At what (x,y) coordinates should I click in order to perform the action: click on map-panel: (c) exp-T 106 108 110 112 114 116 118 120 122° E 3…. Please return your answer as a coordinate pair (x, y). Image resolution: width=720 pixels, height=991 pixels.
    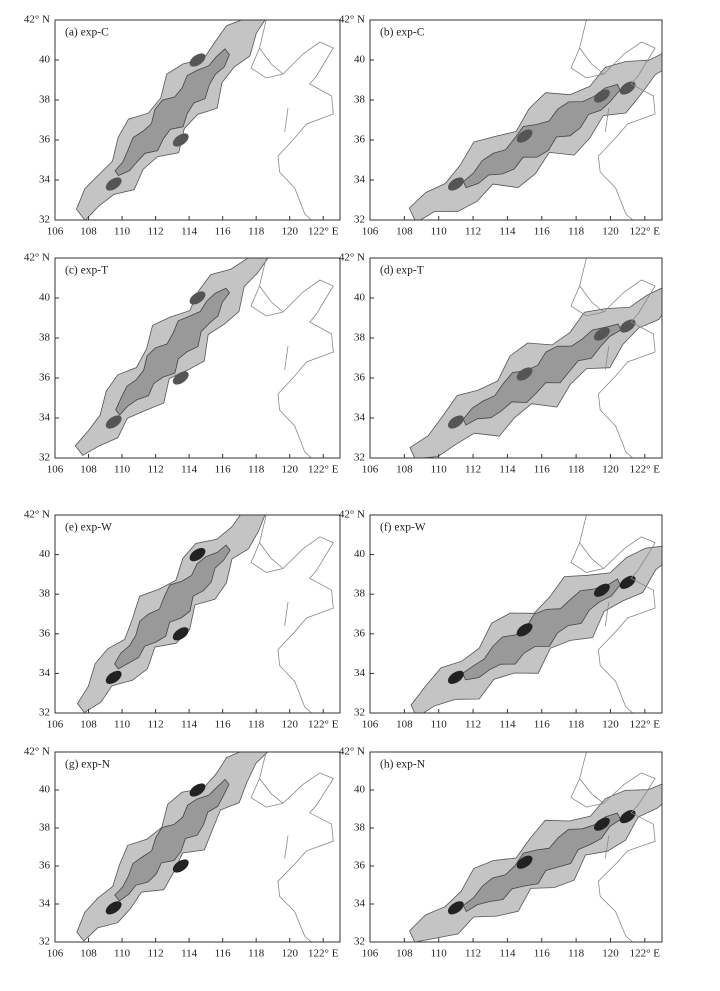
    Looking at the image, I should click on (182, 364).